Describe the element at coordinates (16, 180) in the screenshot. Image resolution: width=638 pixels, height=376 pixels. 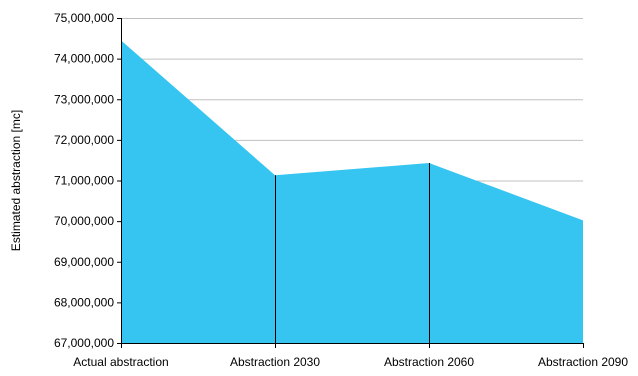
I see `y-axis-title: Estimated abstraction [mc]` at that location.